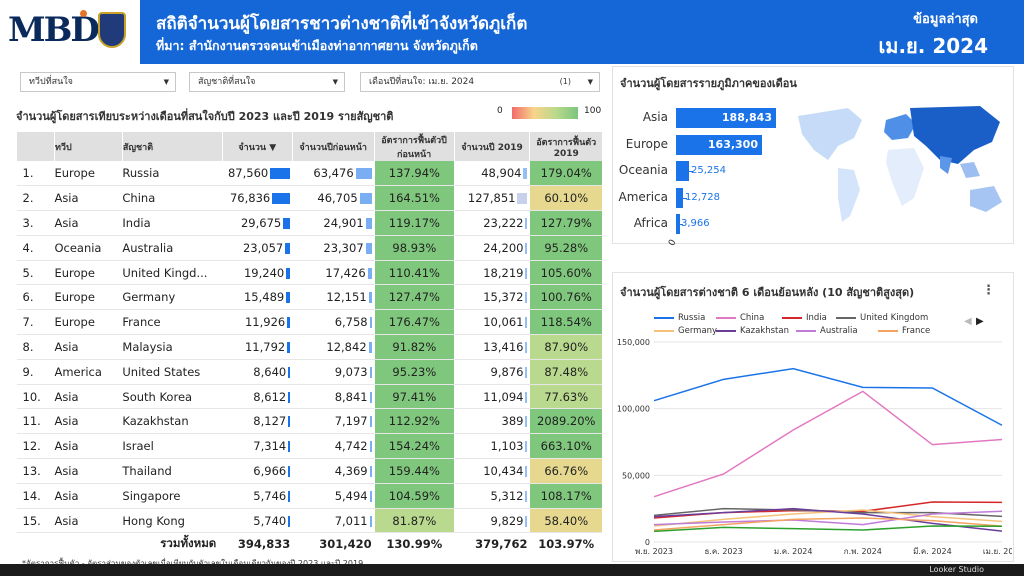  Describe the element at coordinates (828, 524) in the screenshot. I see `series-line-france` at that location.